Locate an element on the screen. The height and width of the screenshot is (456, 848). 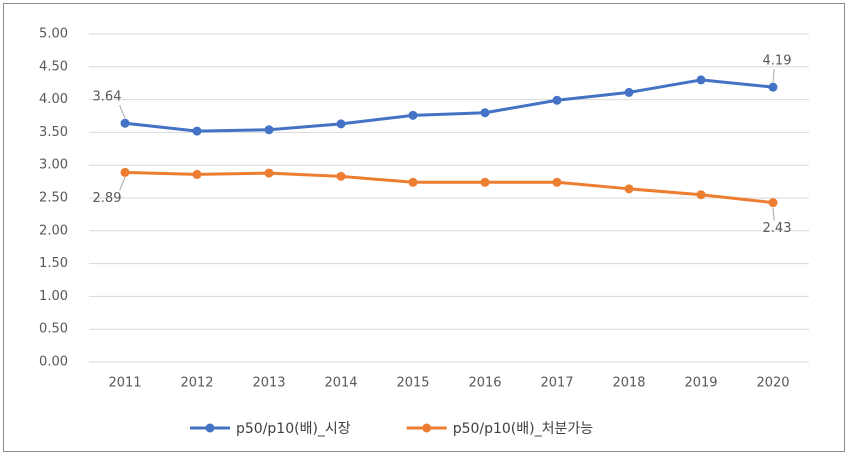
y-tick-label: 4.00 is located at coordinates (53, 99).